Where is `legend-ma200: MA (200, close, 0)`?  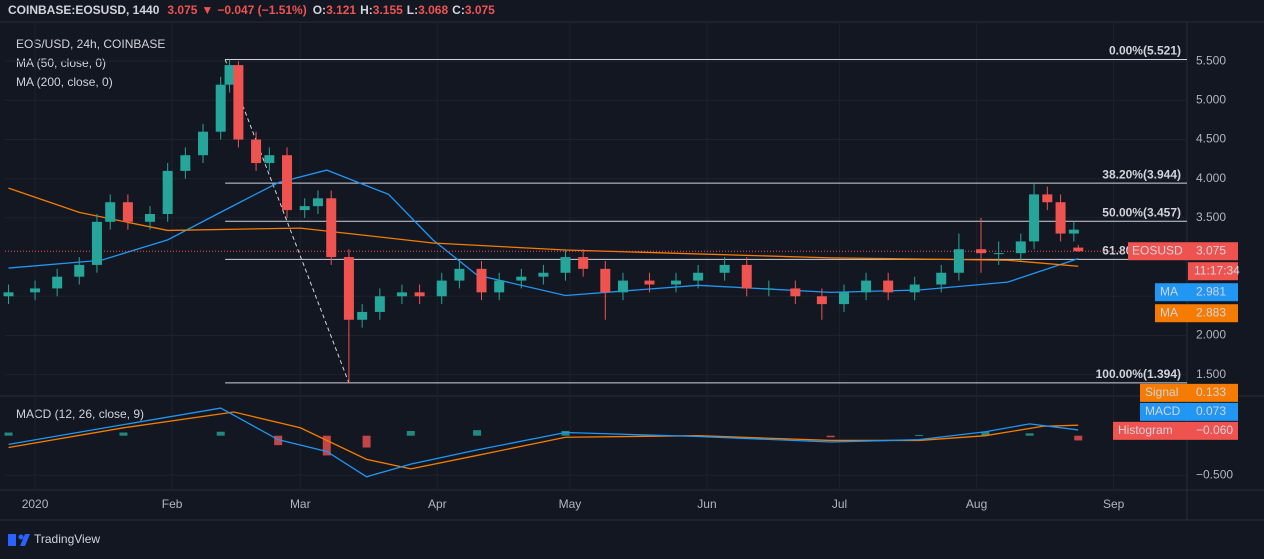
legend-ma200: MA (200, close, 0) is located at coordinates (64, 82).